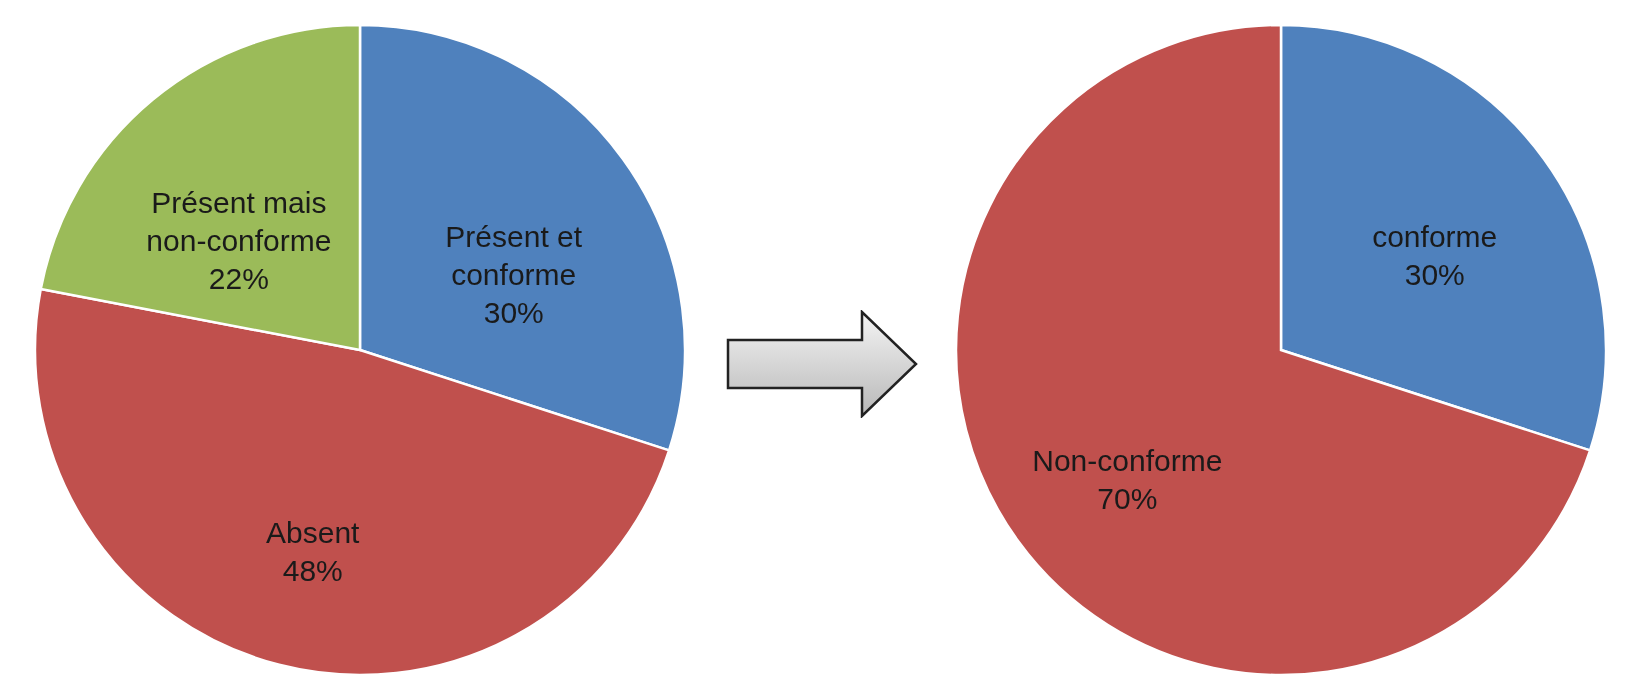 This screenshot has width=1637, height=700. What do you see at coordinates (238, 278) in the screenshot?
I see `data-label: 22%` at bounding box center [238, 278].